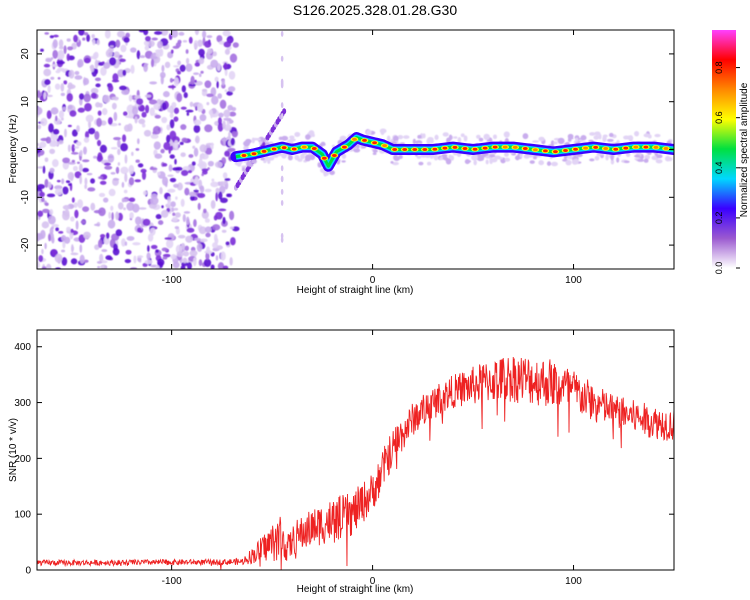 The width and height of the screenshot is (750, 600). Describe the element at coordinates (282, 58) in the screenshot. I see `artifact-blob` at that location.